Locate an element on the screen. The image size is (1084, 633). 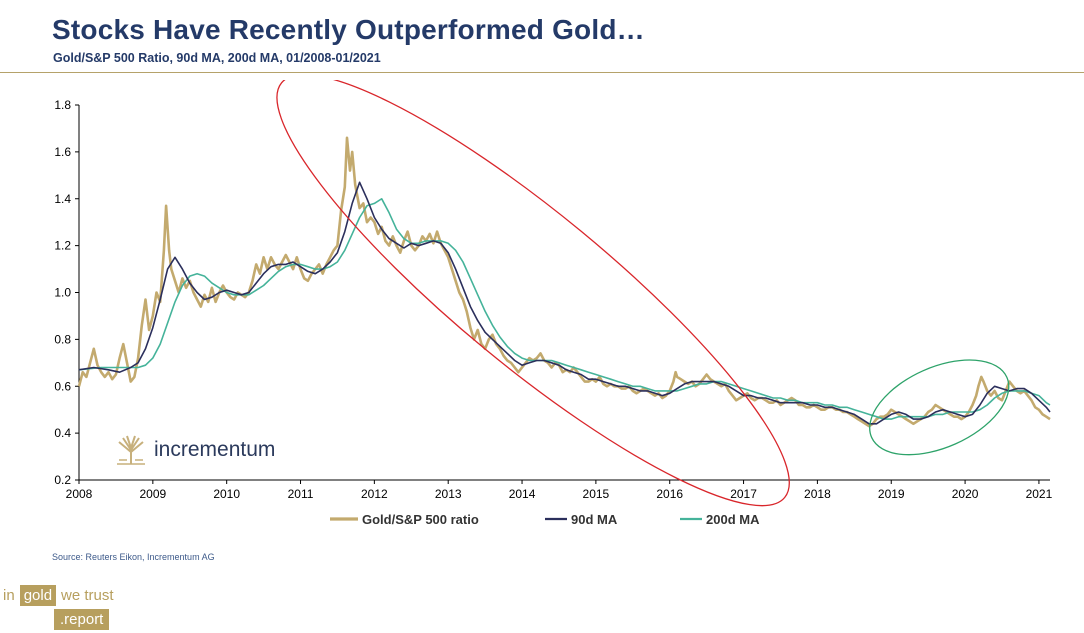
brand-gold: gold is located at coordinates (38, 595).